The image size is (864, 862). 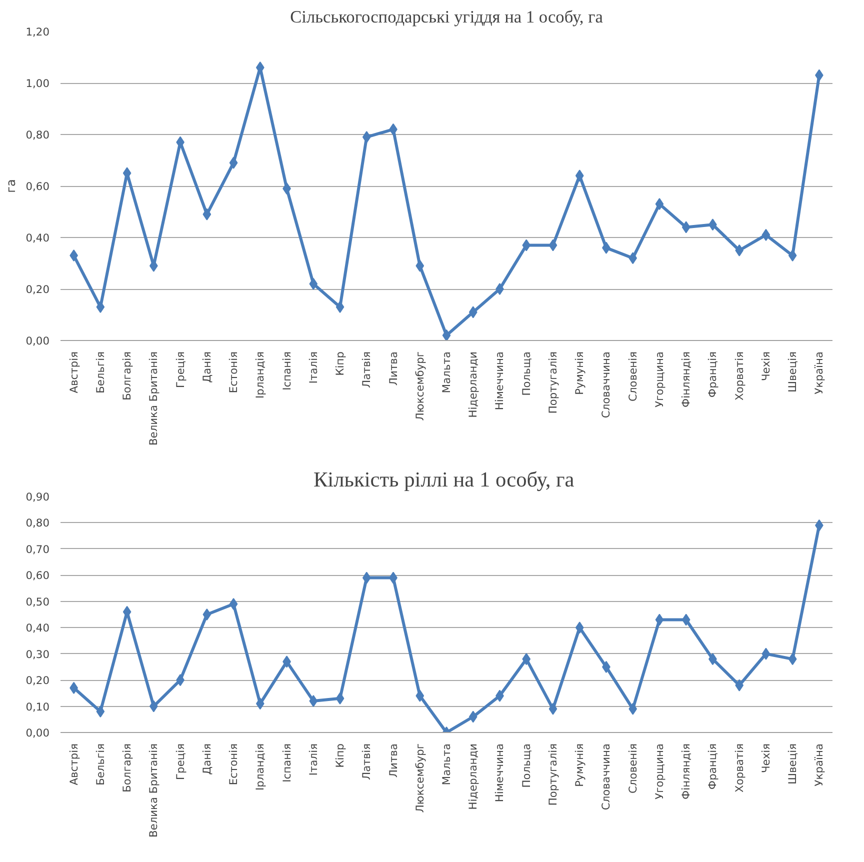 I want to click on x-tick-label: Угорщина, so click(x=659, y=771).